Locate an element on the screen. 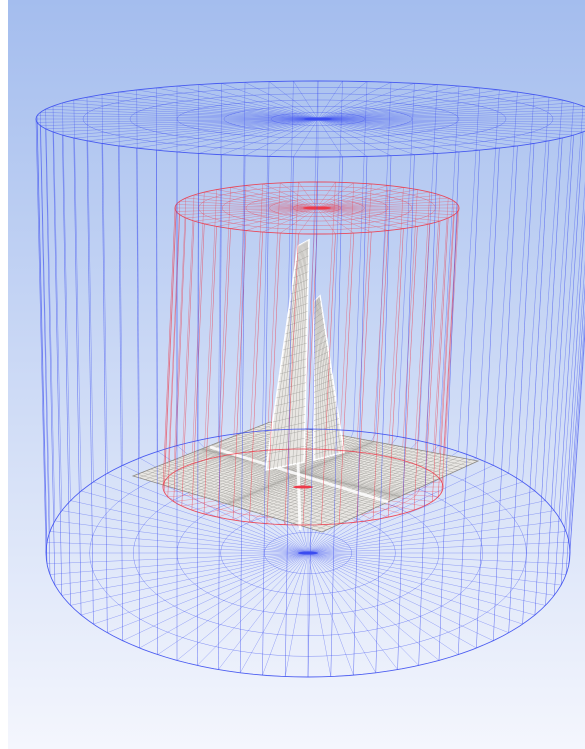 The width and height of the screenshot is (585, 749). top-cap-center is located at coordinates (318, 119).